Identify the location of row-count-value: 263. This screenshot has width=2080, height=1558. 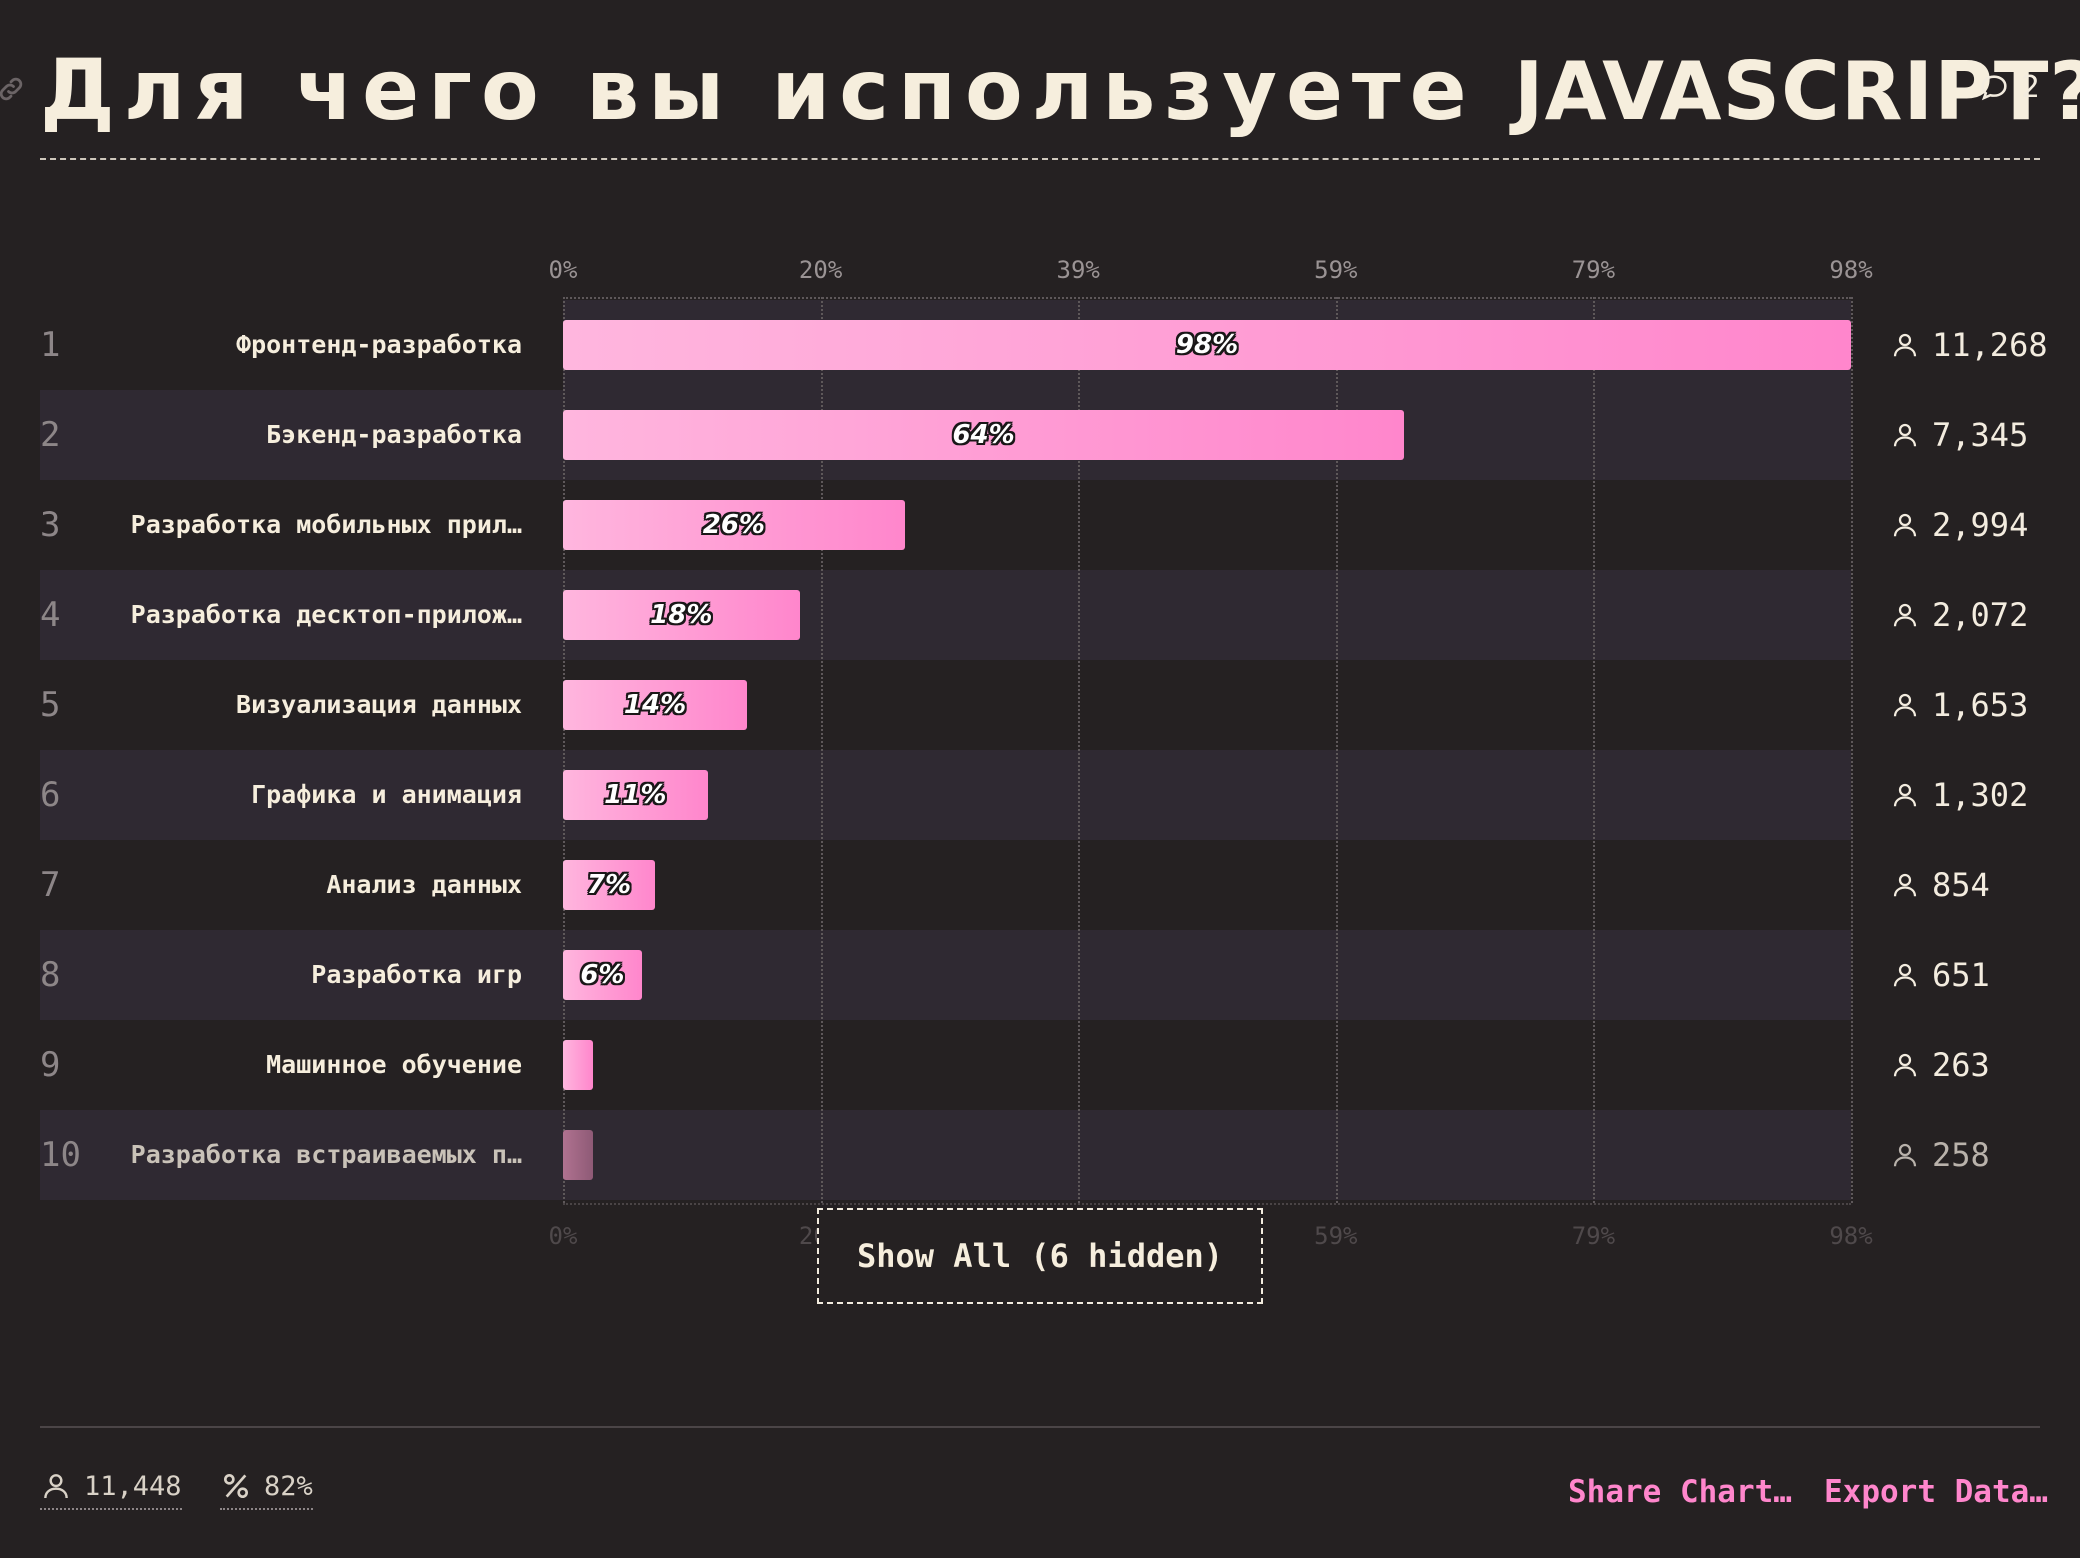
(1961, 1065).